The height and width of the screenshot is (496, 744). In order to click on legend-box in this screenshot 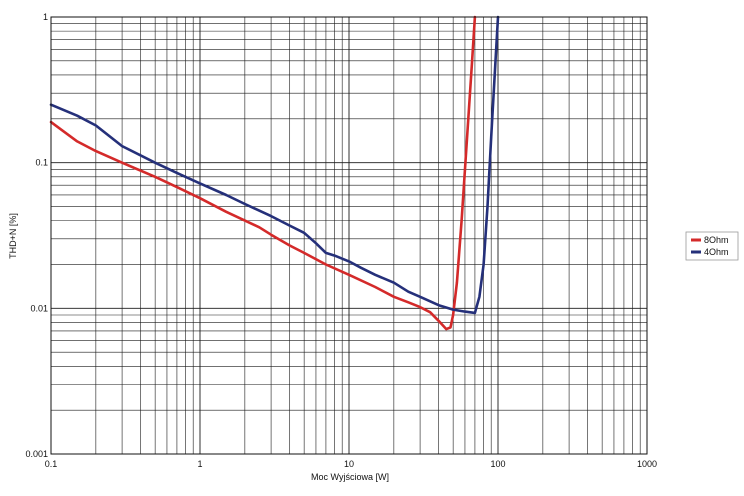, I will do `click(712, 246)`.